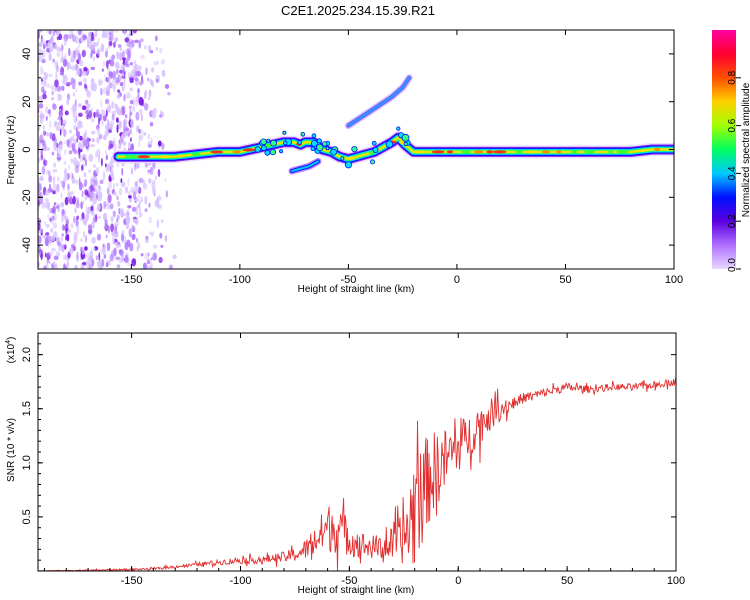 This screenshot has height=600, width=750. Describe the element at coordinates (457, 280) in the screenshot. I see `spectrogram-x-tick-label: 0` at that location.